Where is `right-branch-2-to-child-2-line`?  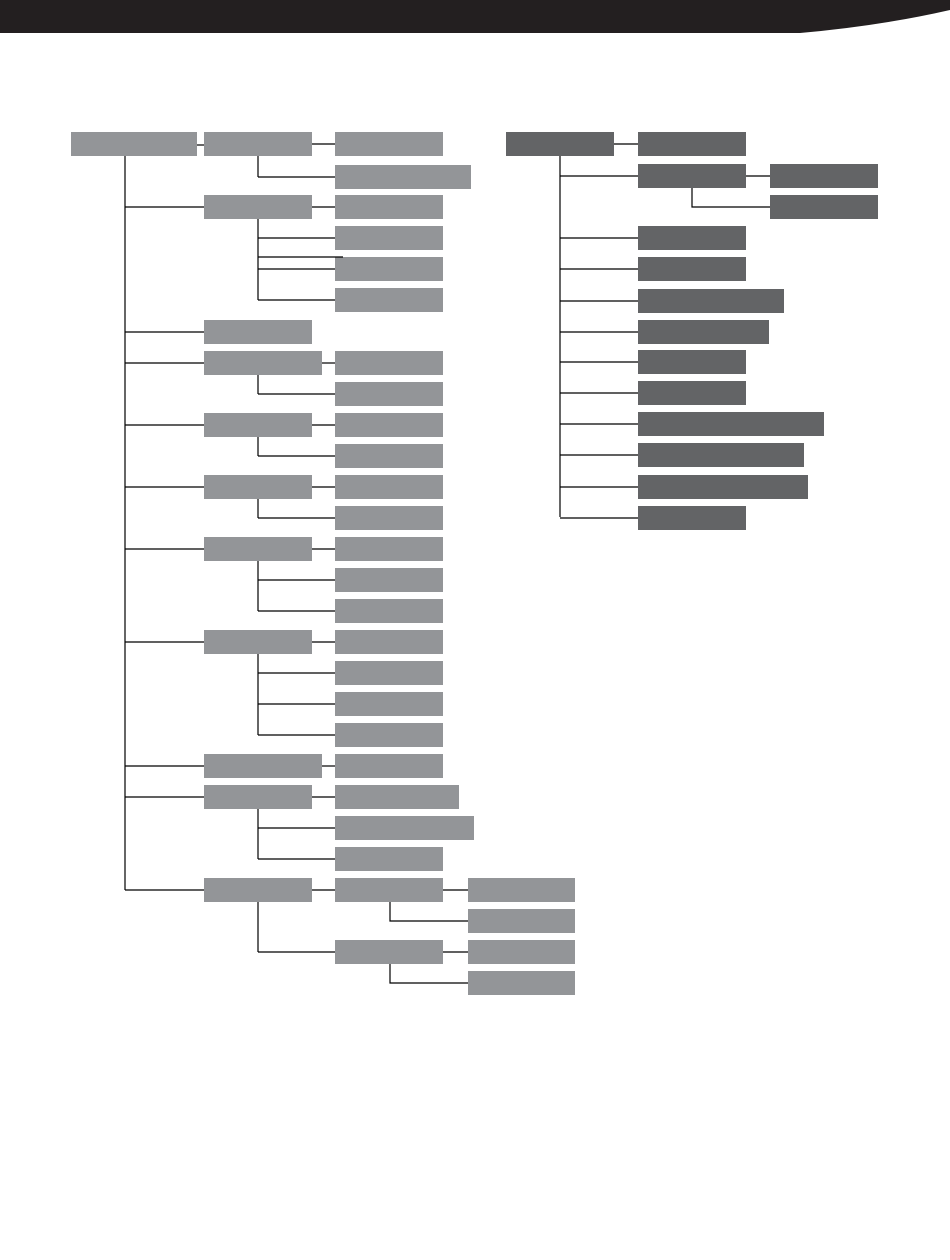 right-branch-2-to-child-2-line is located at coordinates (730, 198).